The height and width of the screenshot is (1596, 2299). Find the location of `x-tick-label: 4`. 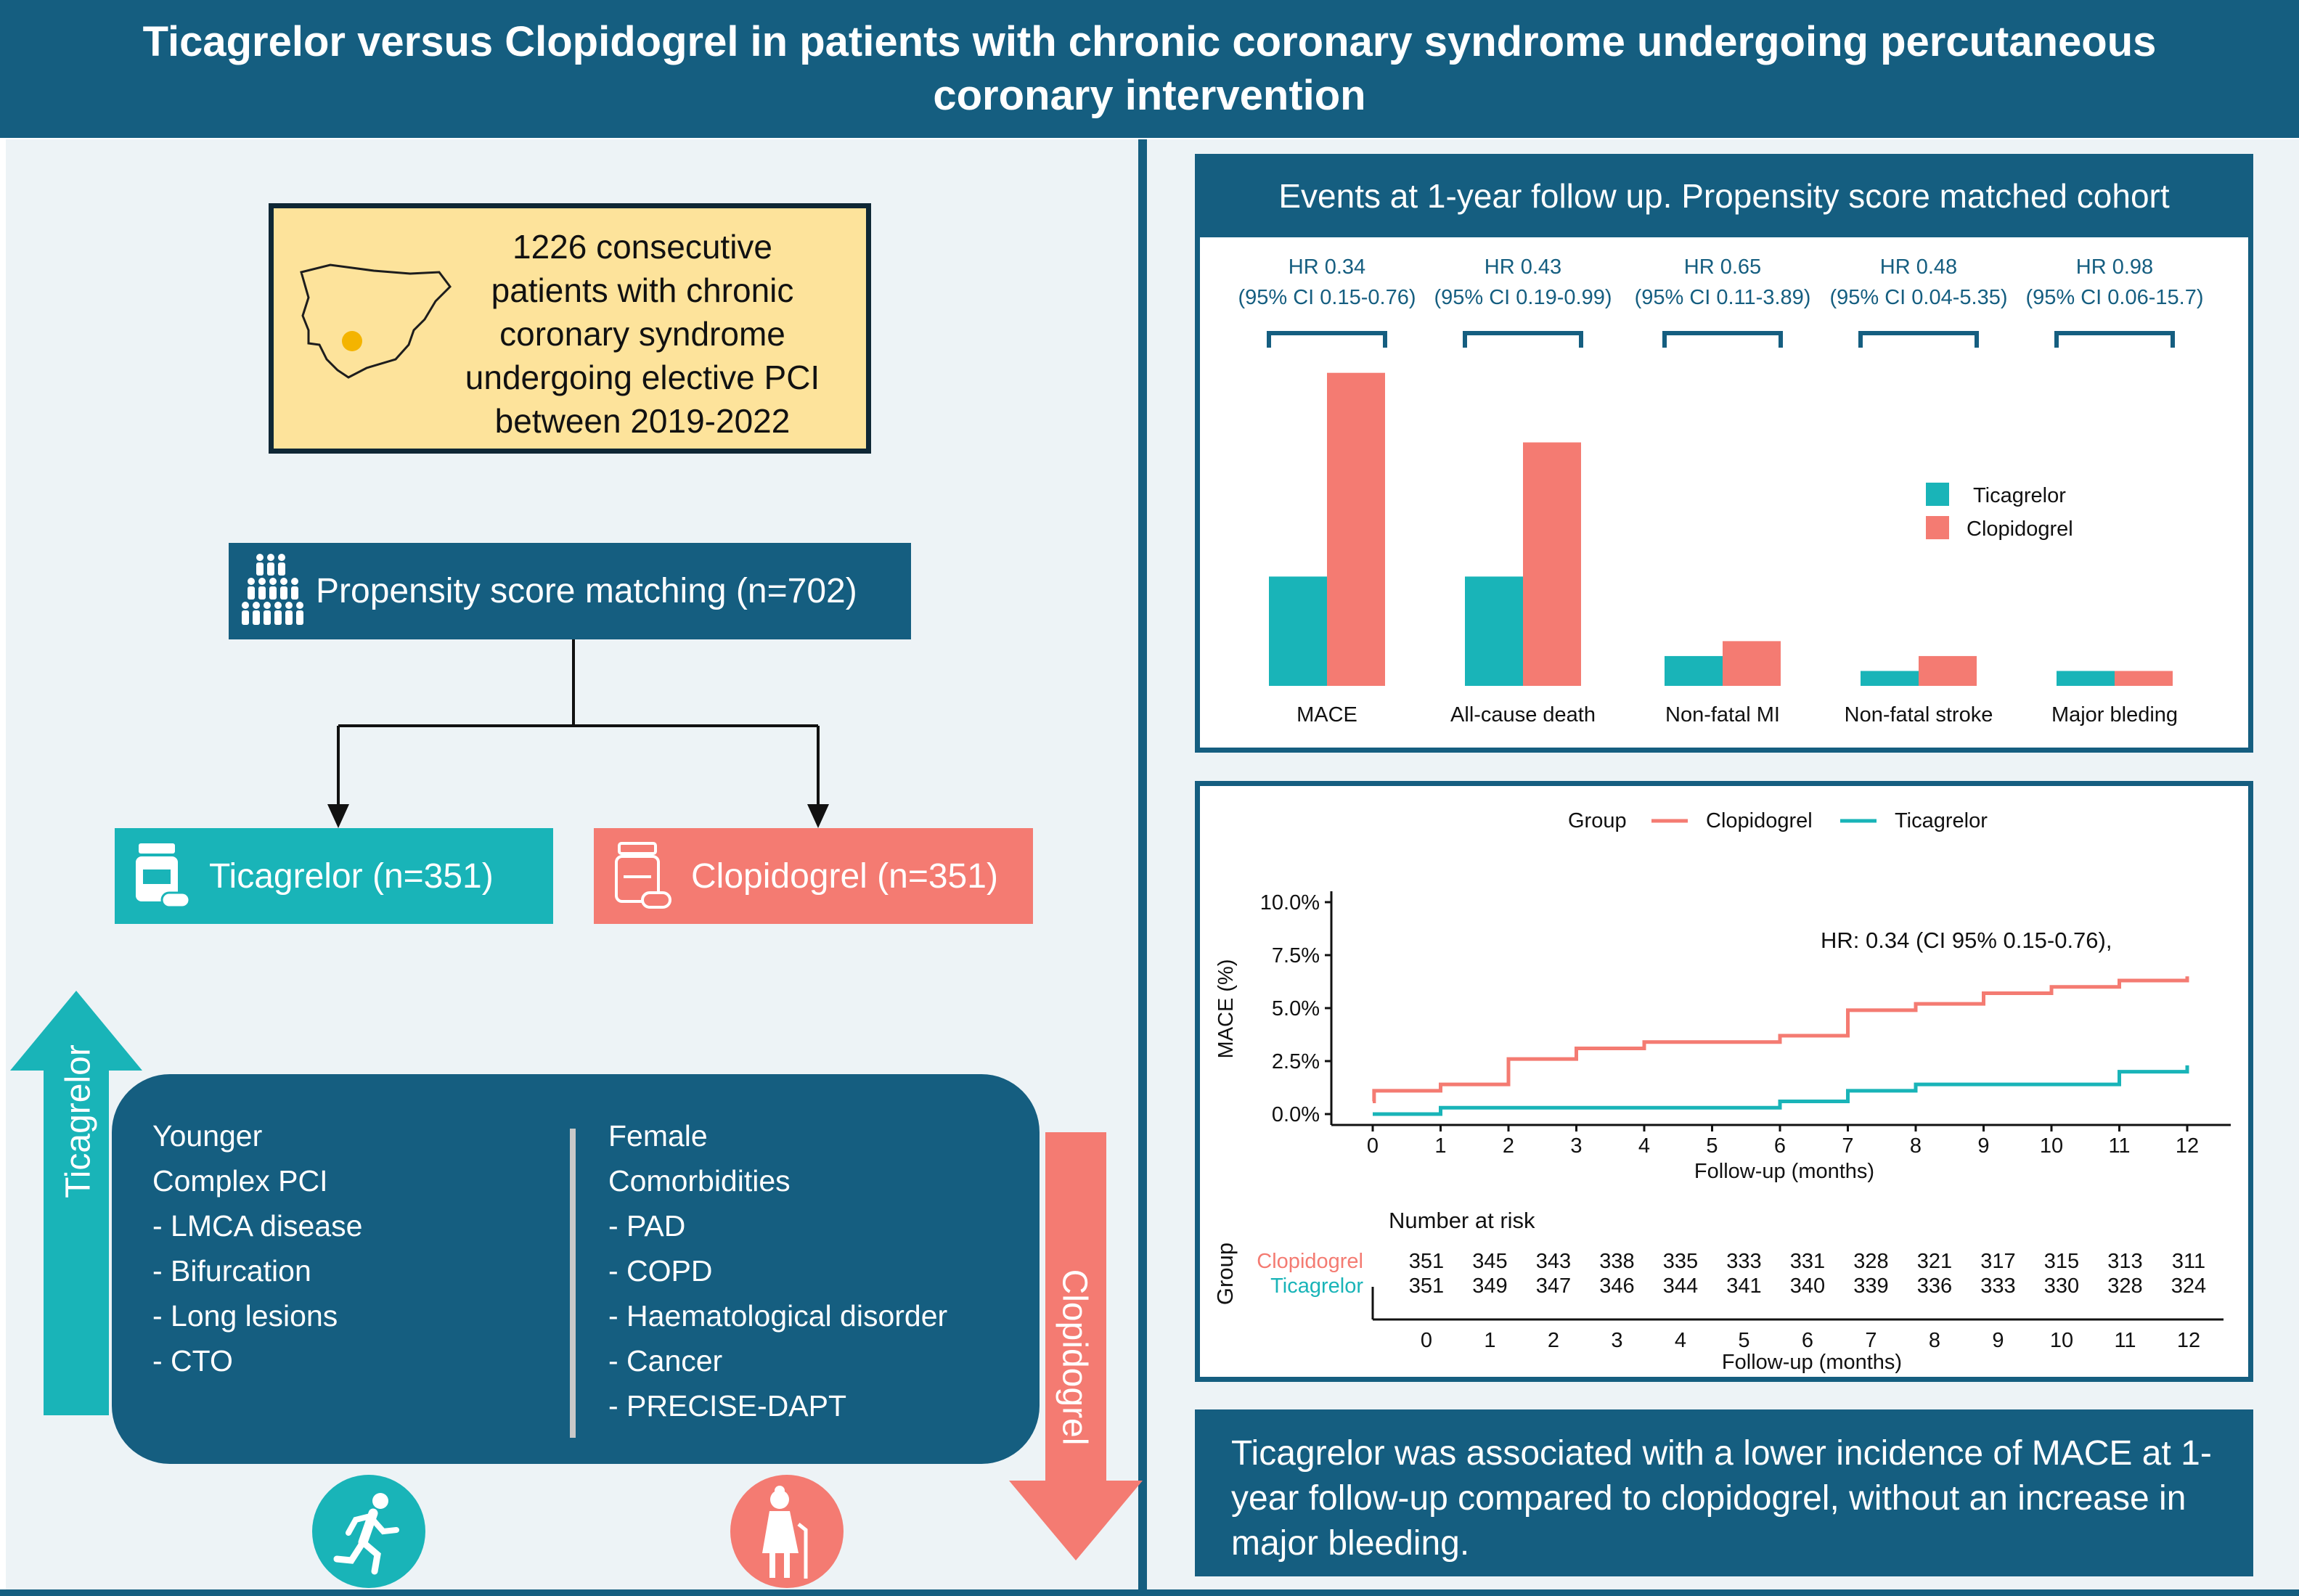

x-tick-label: 4 is located at coordinates (1644, 1146).